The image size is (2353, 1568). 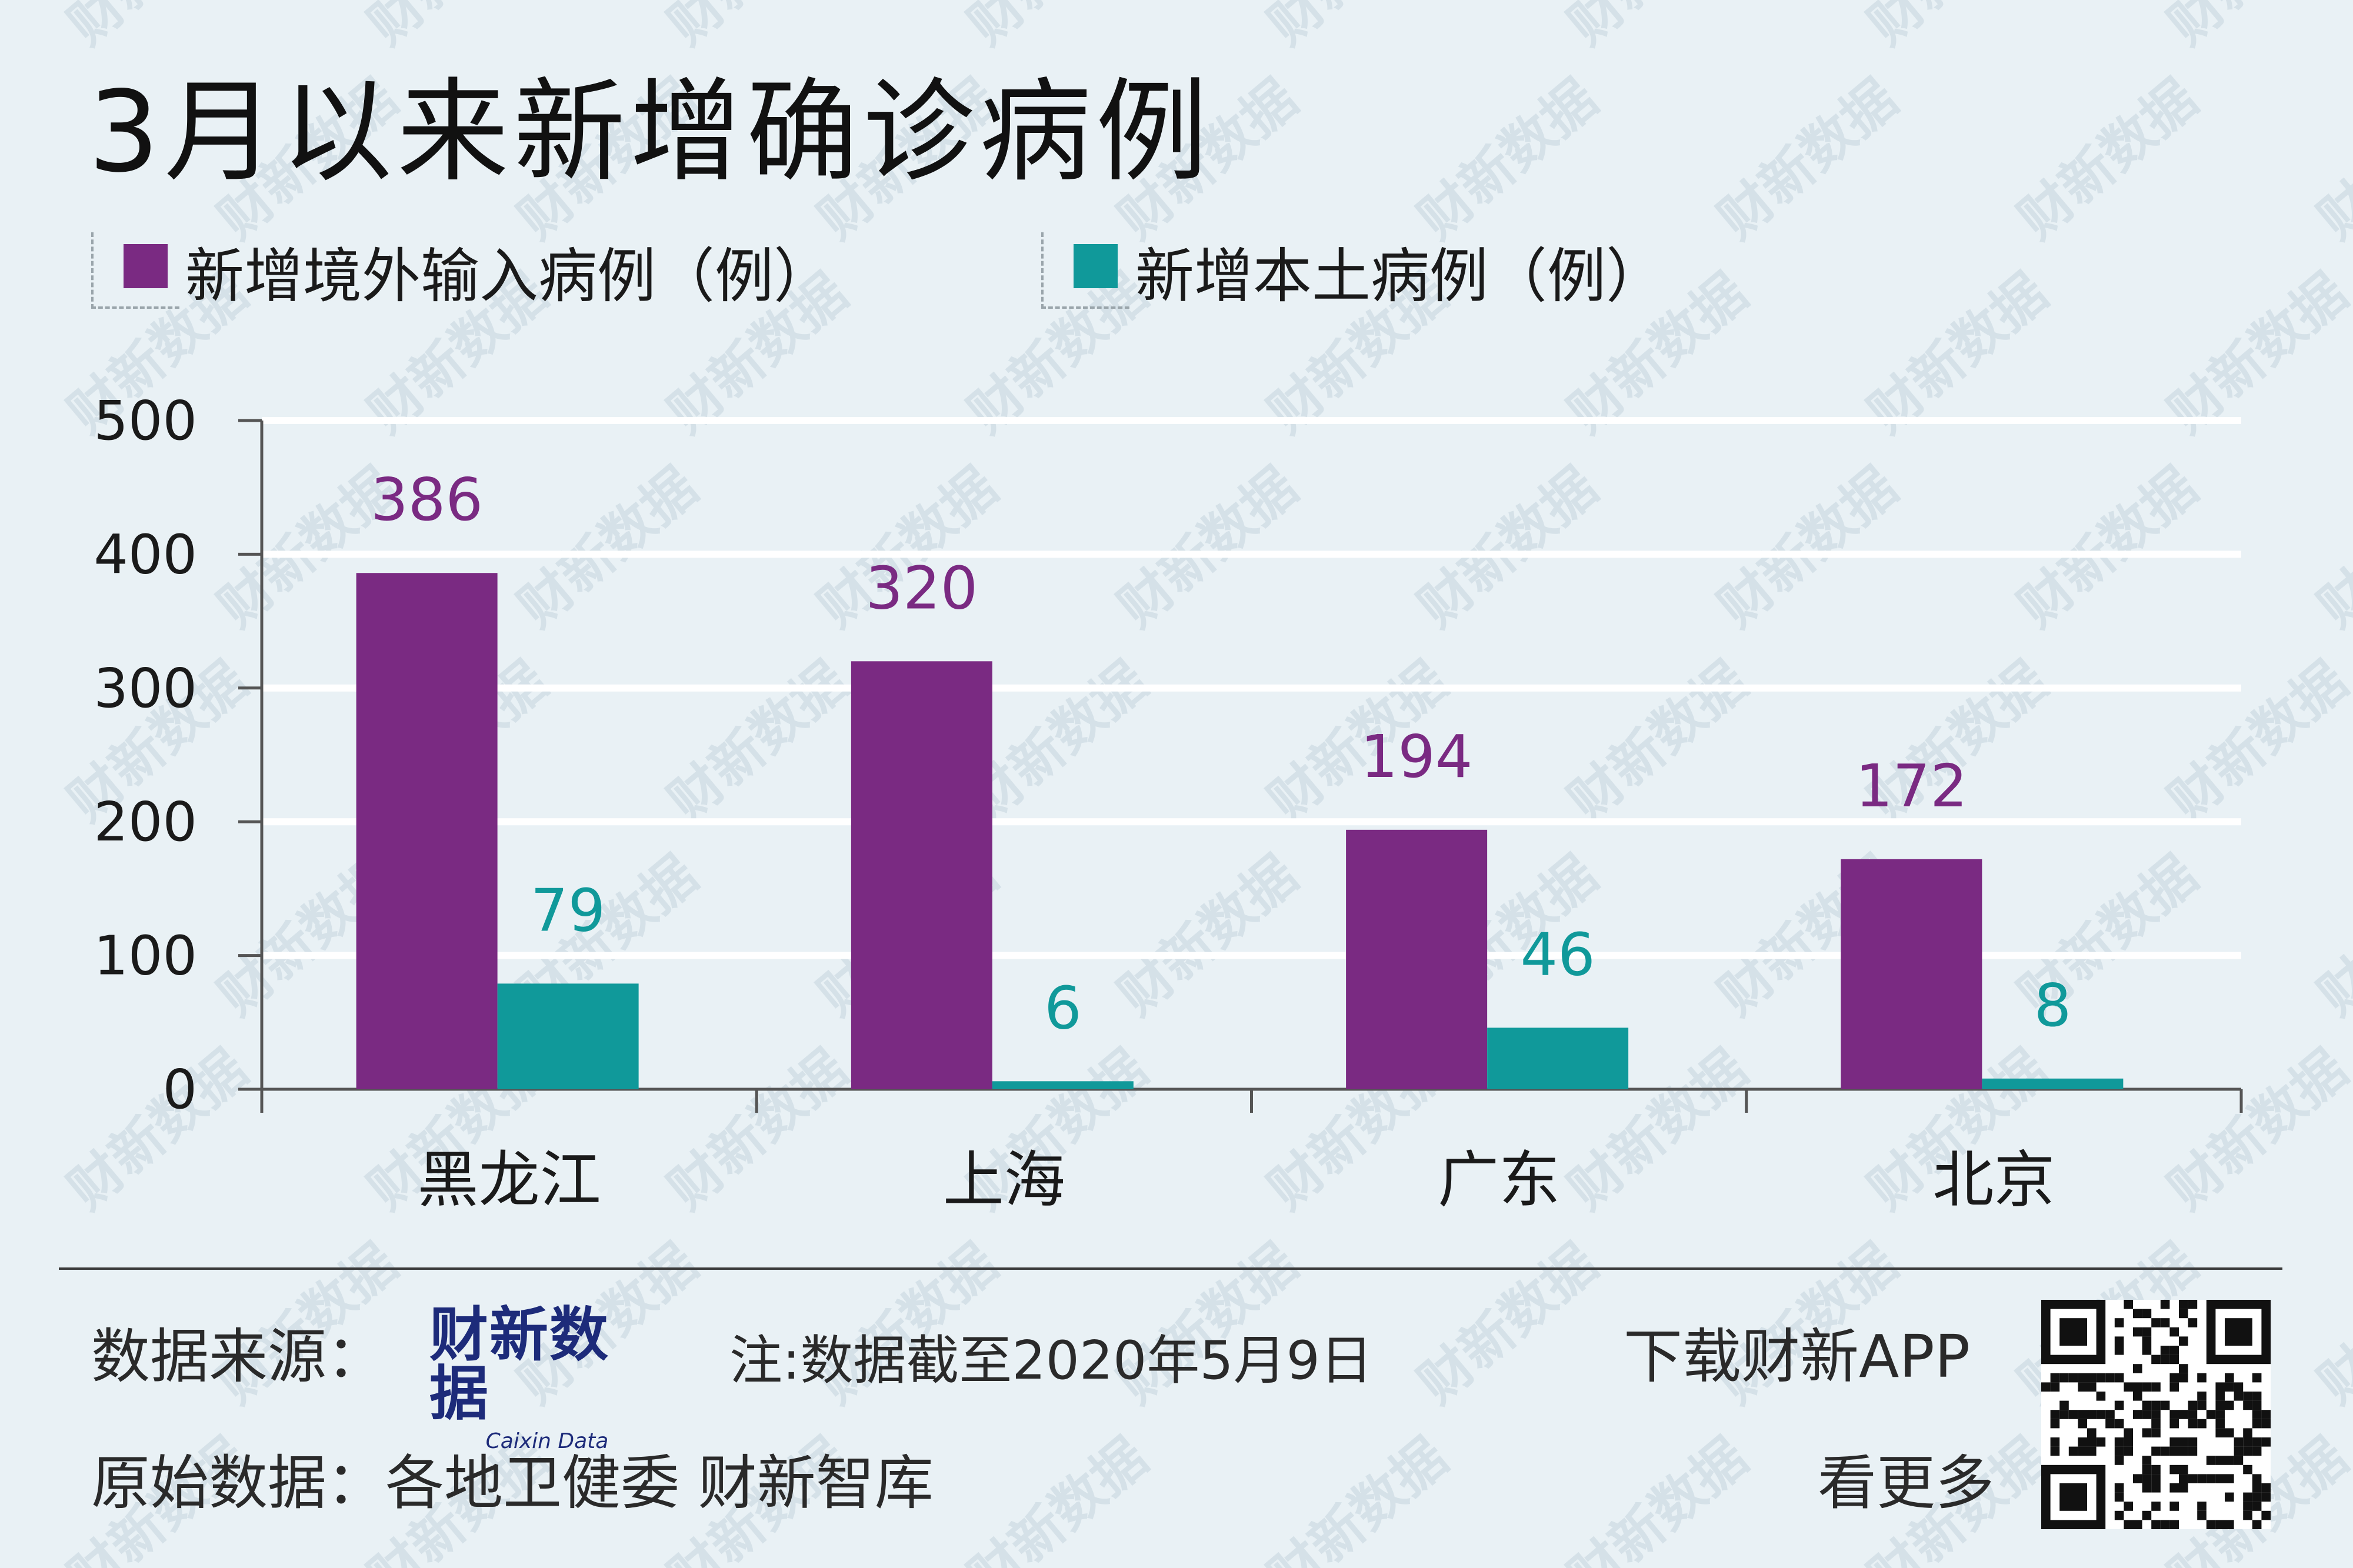 I want to click on legend-item-local: 新增本土病例（例）, so click(x=1353, y=270).